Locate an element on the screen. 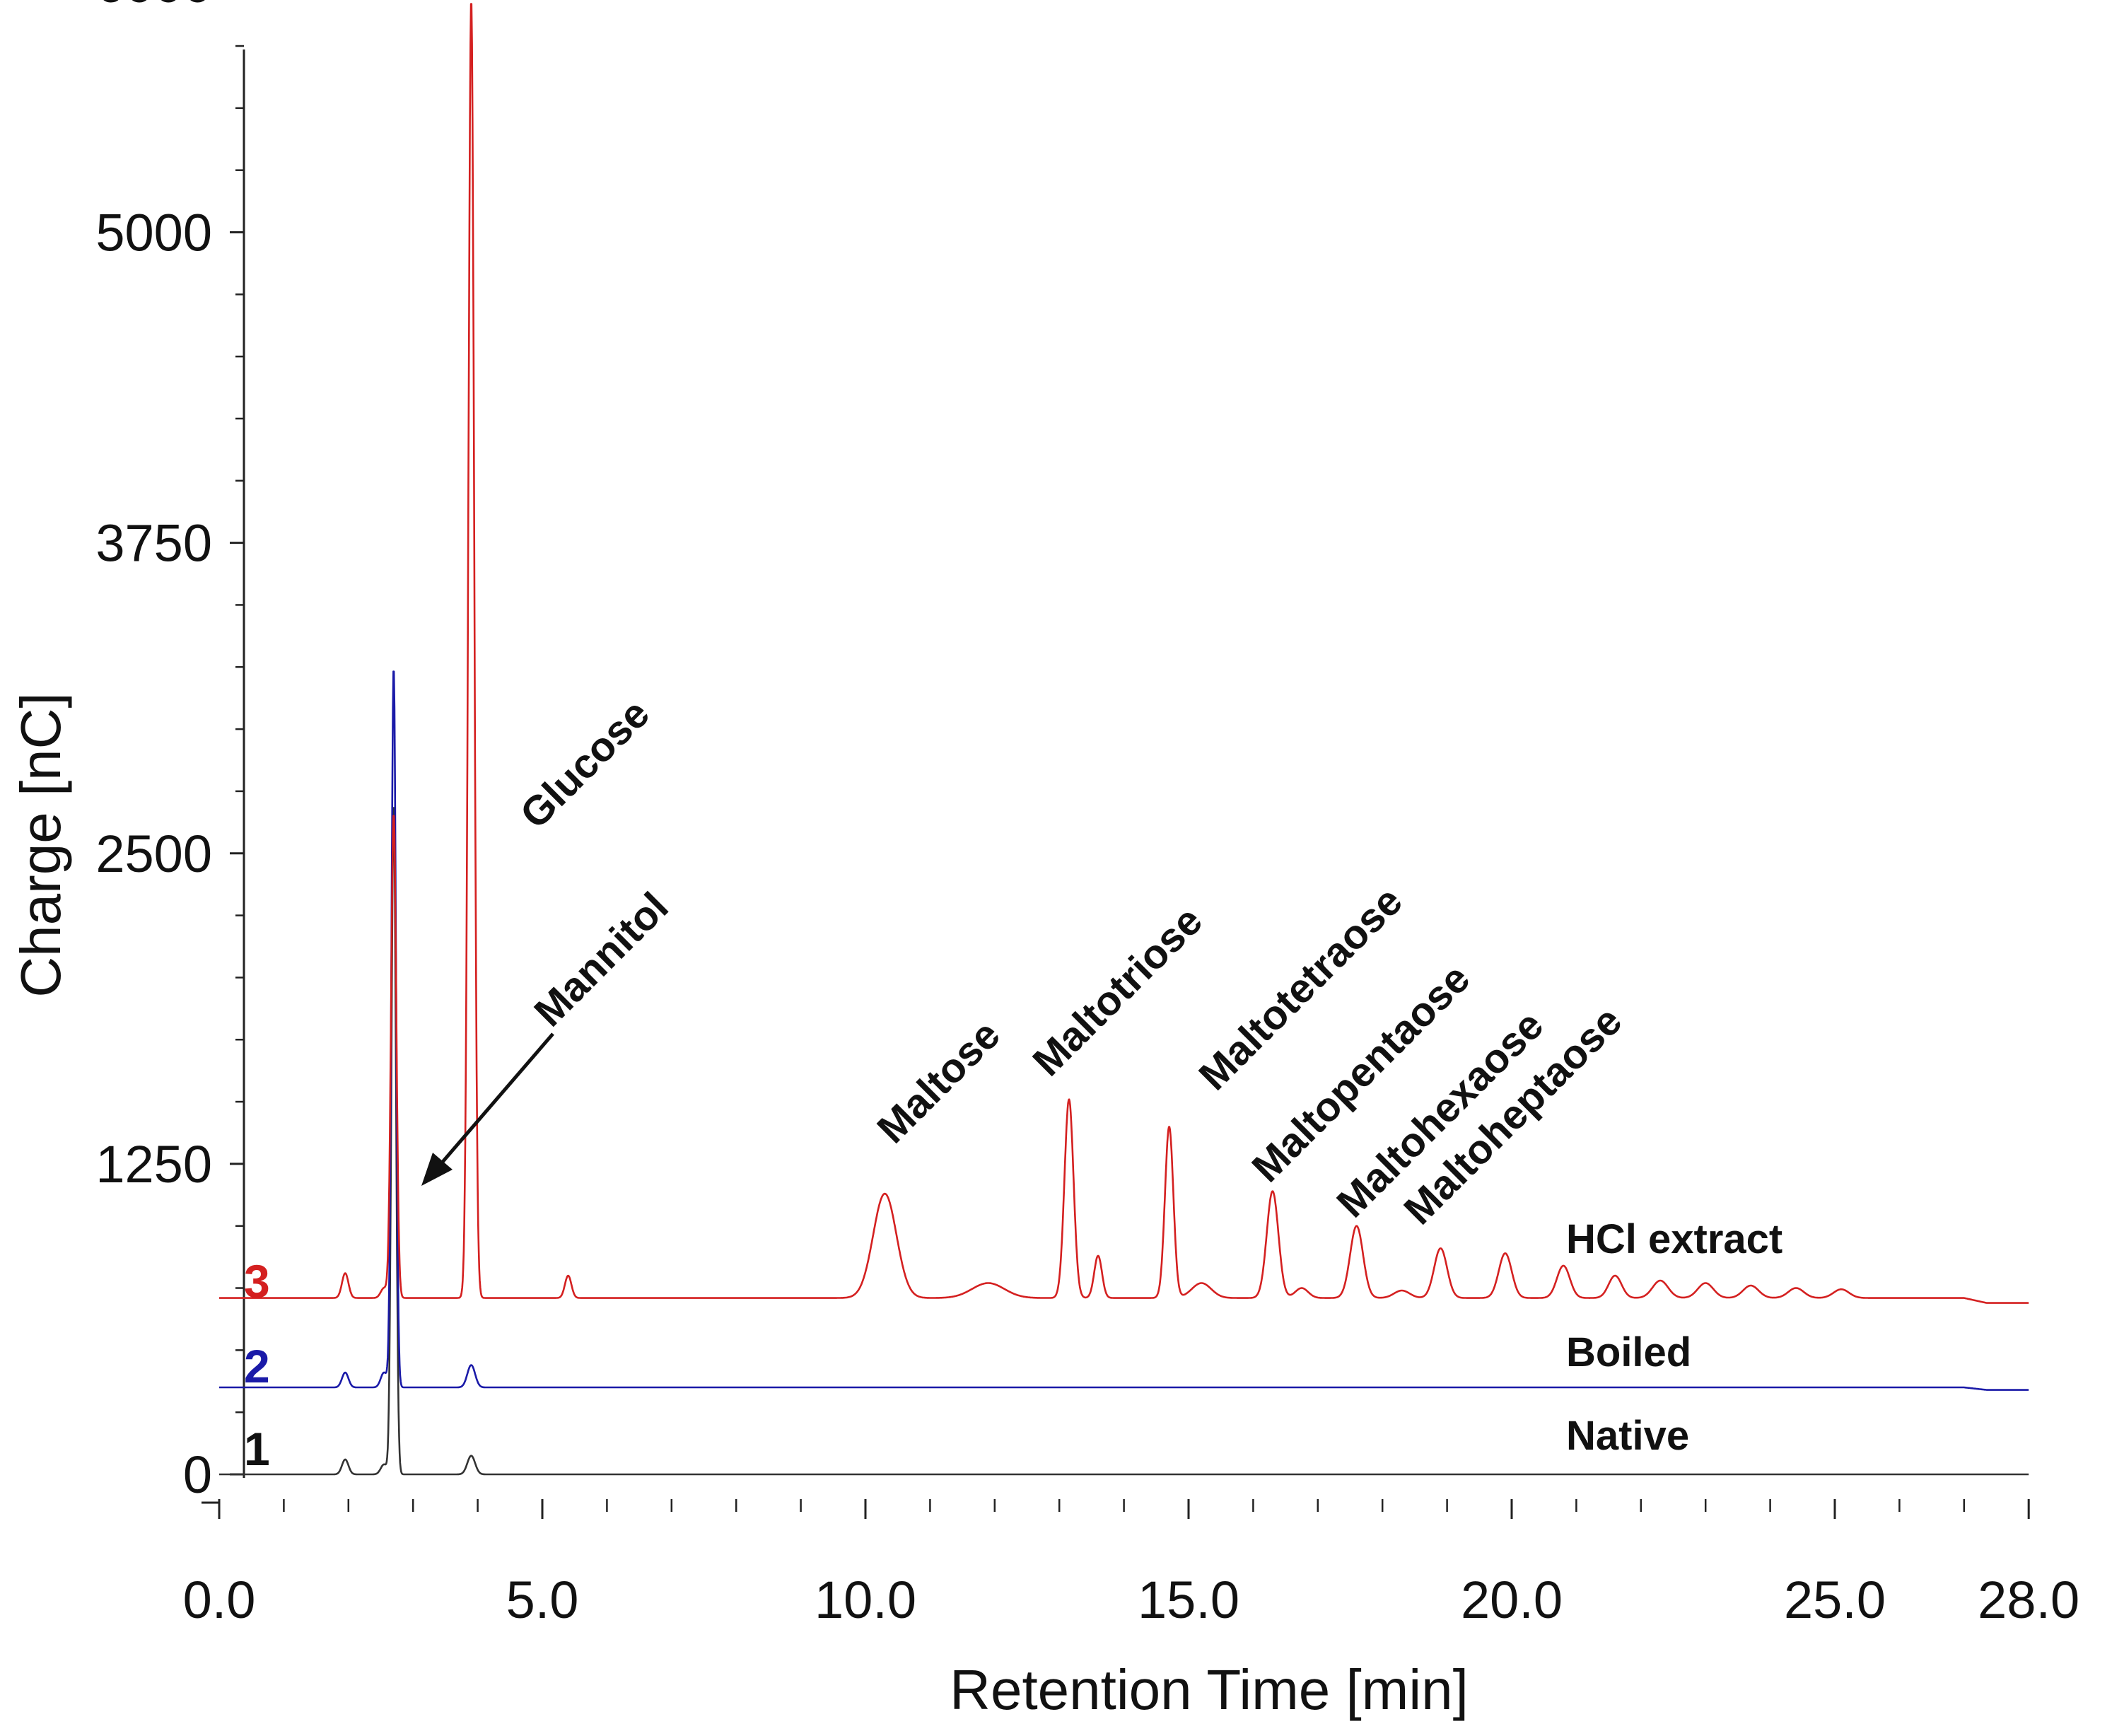 The height and width of the screenshot is (1736, 2124). y-tick-label-2500: 2500 is located at coordinates (153, 854).